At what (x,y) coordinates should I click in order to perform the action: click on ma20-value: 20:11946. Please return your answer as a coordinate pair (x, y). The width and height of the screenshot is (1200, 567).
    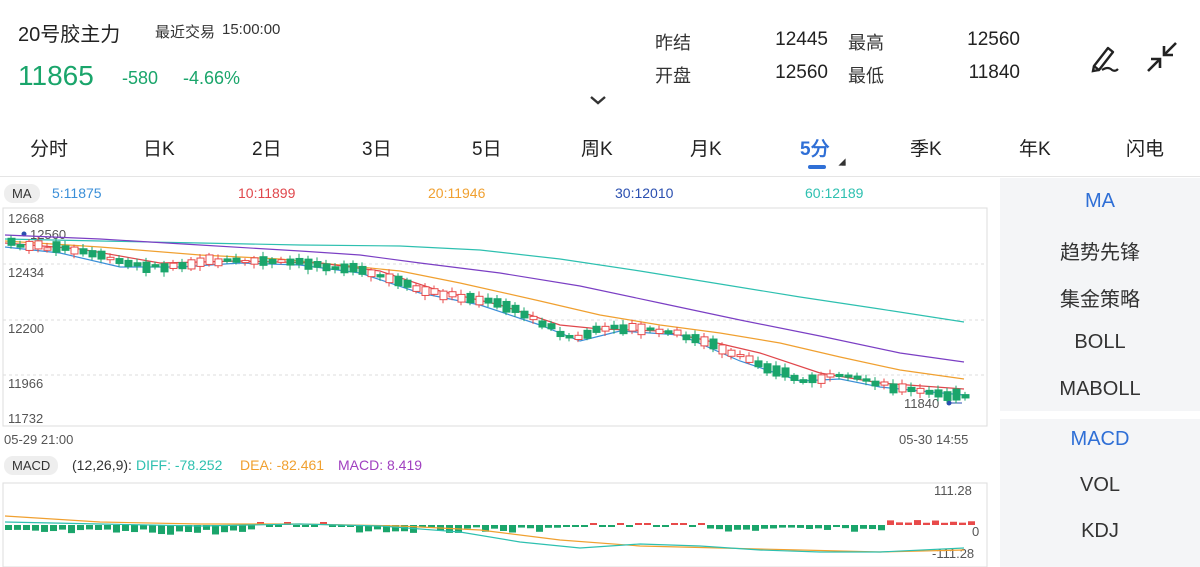
    Looking at the image, I should click on (457, 193).